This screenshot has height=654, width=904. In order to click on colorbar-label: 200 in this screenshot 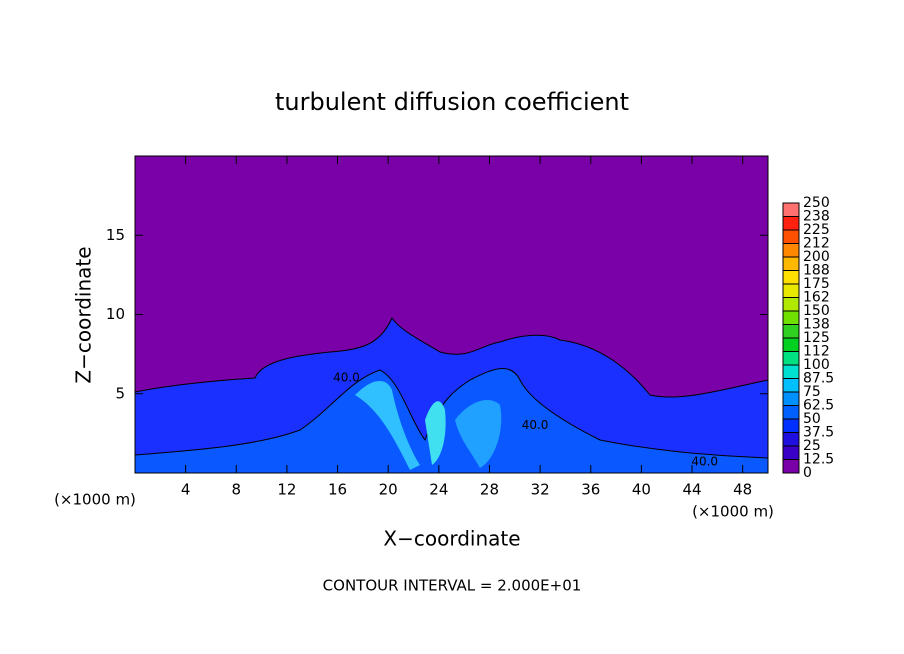, I will do `click(816, 257)`.